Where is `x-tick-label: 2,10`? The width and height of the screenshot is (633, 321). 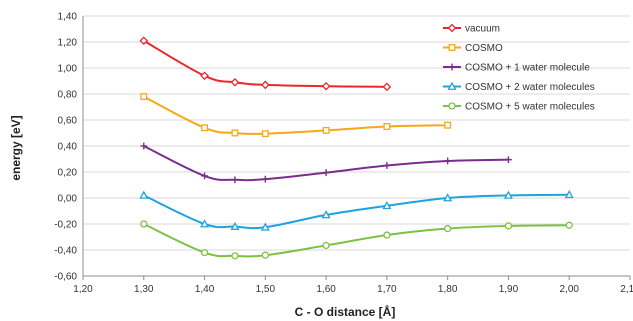
x-tick-label: 2,10 is located at coordinates (626, 289).